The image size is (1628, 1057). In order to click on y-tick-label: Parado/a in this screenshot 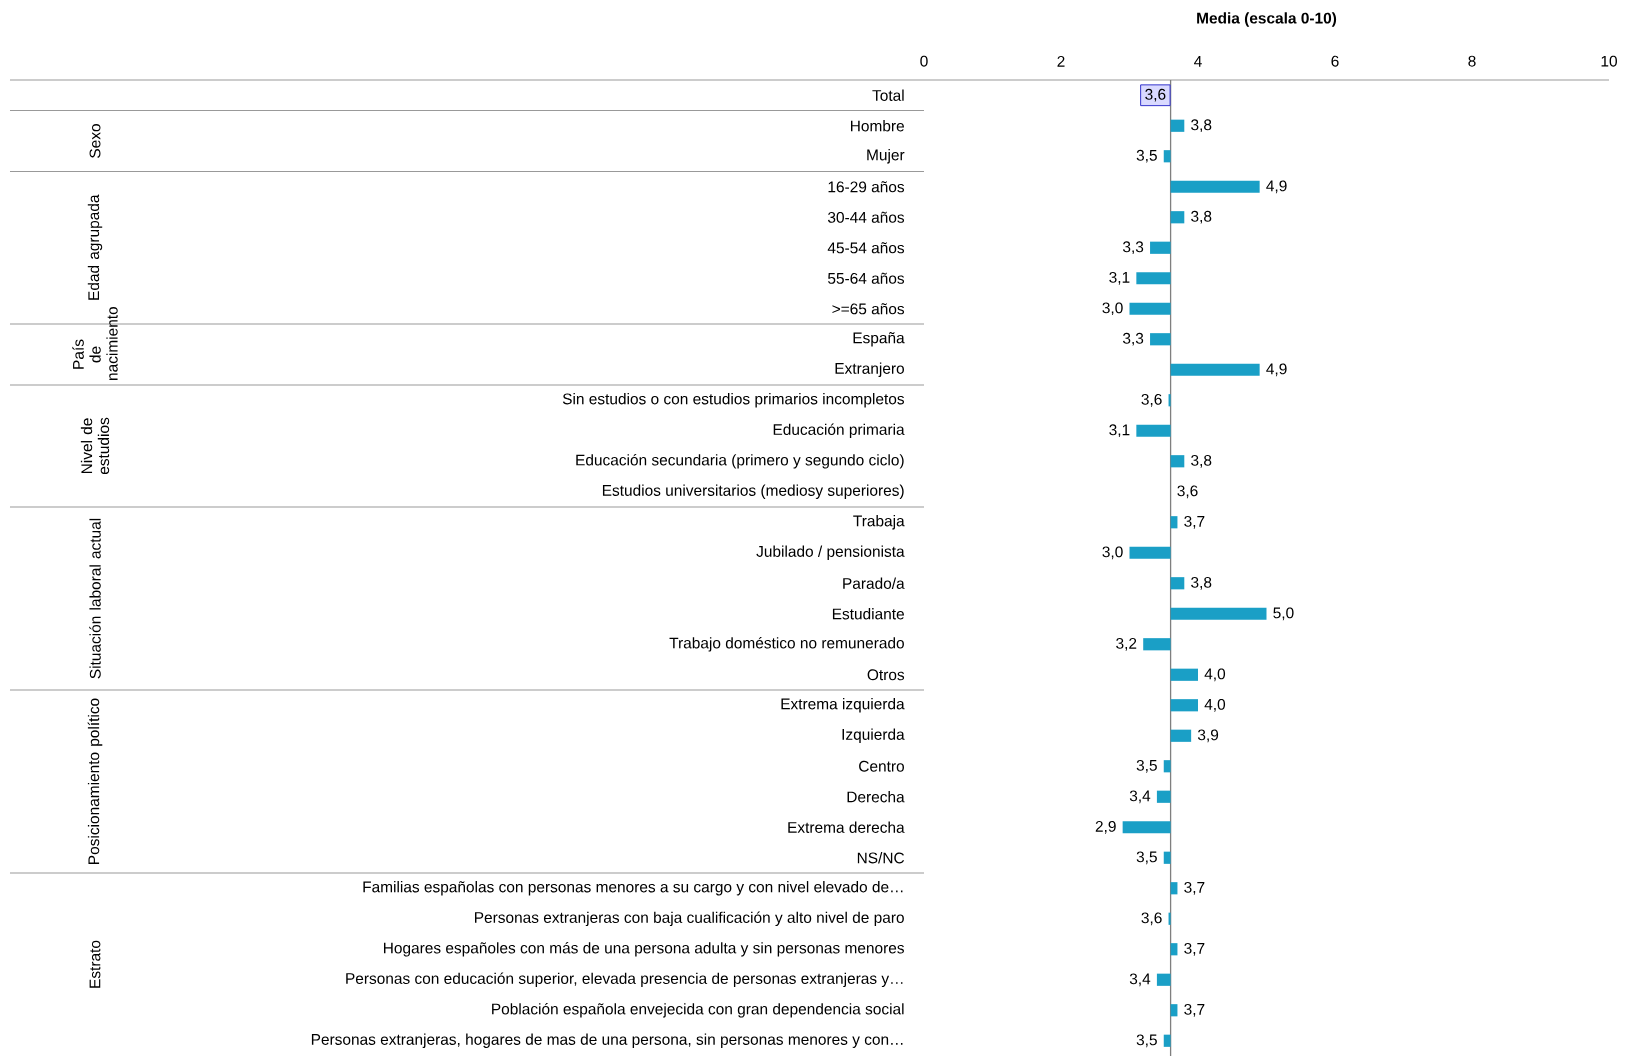, I will do `click(874, 583)`.